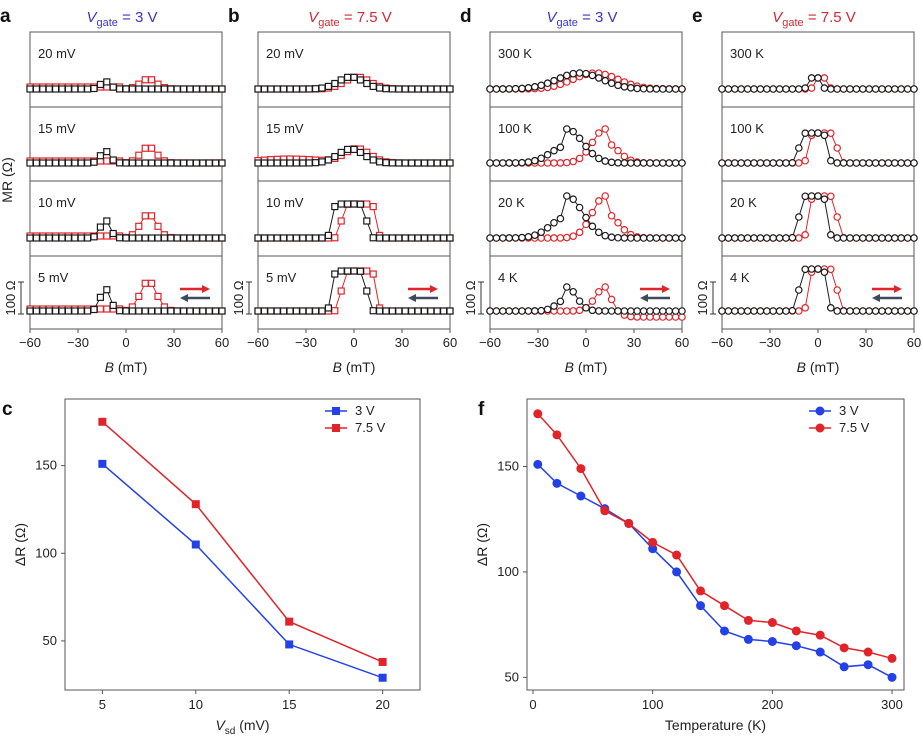  I want to click on row-label: 4 K, so click(740, 277).